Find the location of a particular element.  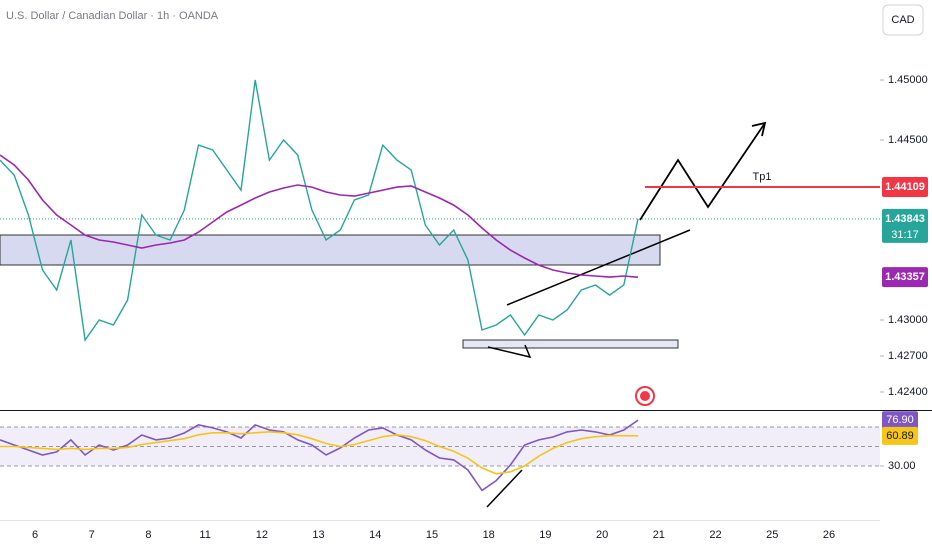

arrow-head is located at coordinates (759, 129).